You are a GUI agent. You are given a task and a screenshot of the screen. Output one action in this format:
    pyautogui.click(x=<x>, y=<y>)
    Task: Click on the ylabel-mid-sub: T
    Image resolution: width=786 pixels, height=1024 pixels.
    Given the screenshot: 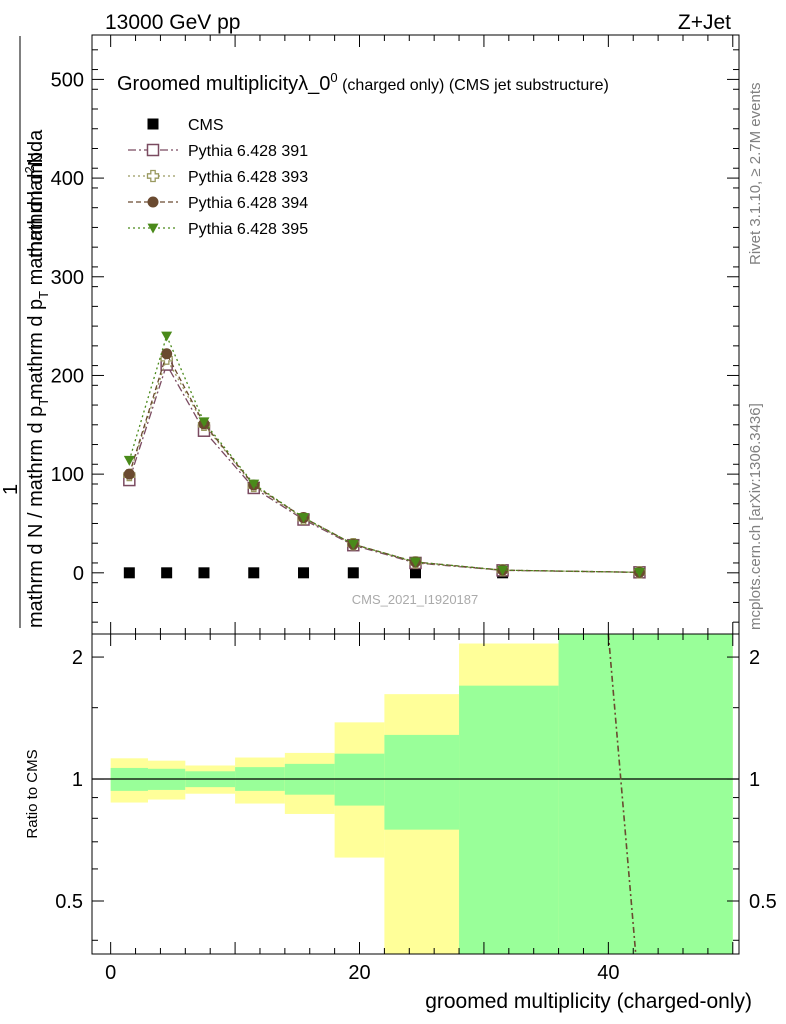 What is the action you would take?
    pyautogui.click(x=43, y=295)
    